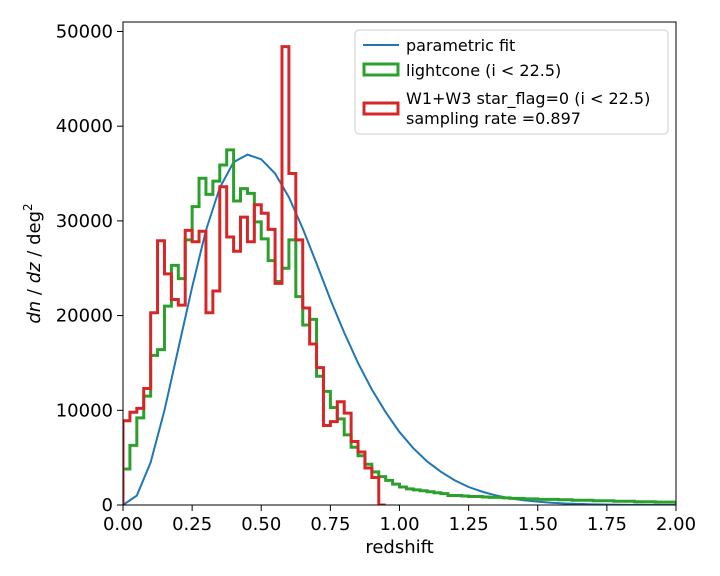  What do you see at coordinates (84, 126) in the screenshot?
I see `y-tick-label: 40000` at bounding box center [84, 126].